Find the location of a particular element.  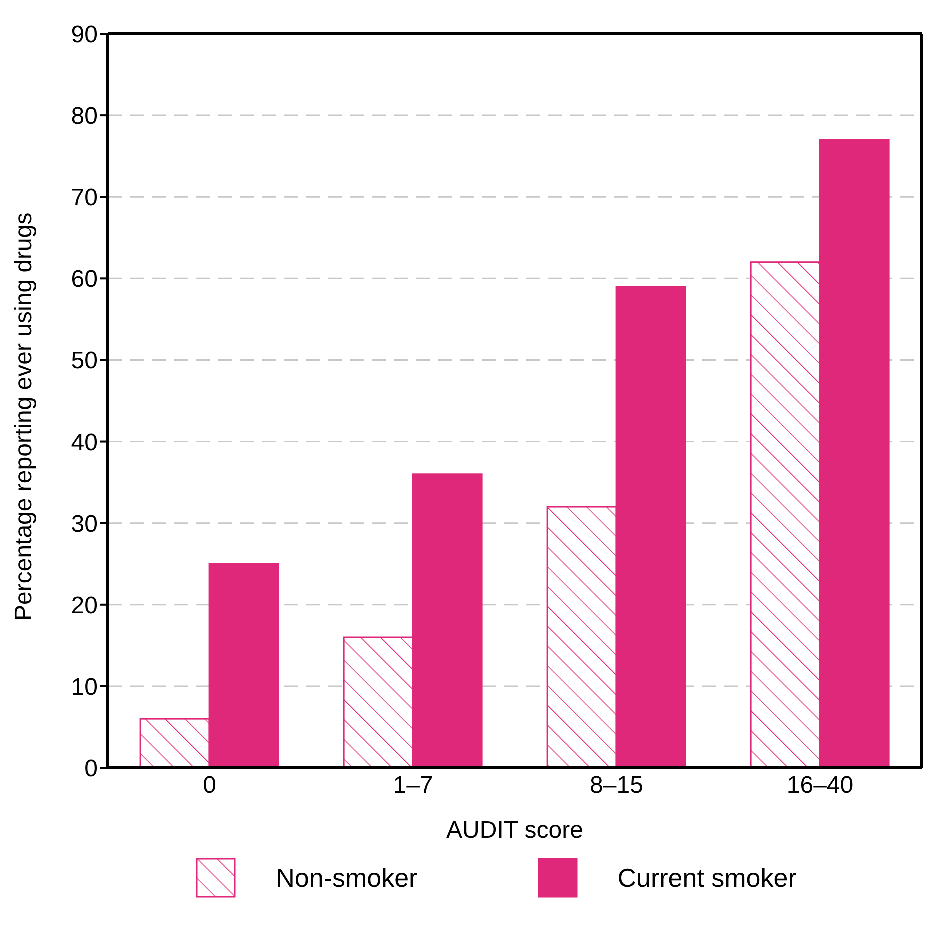

y-tick-label: 90 is located at coordinates (84, 35).